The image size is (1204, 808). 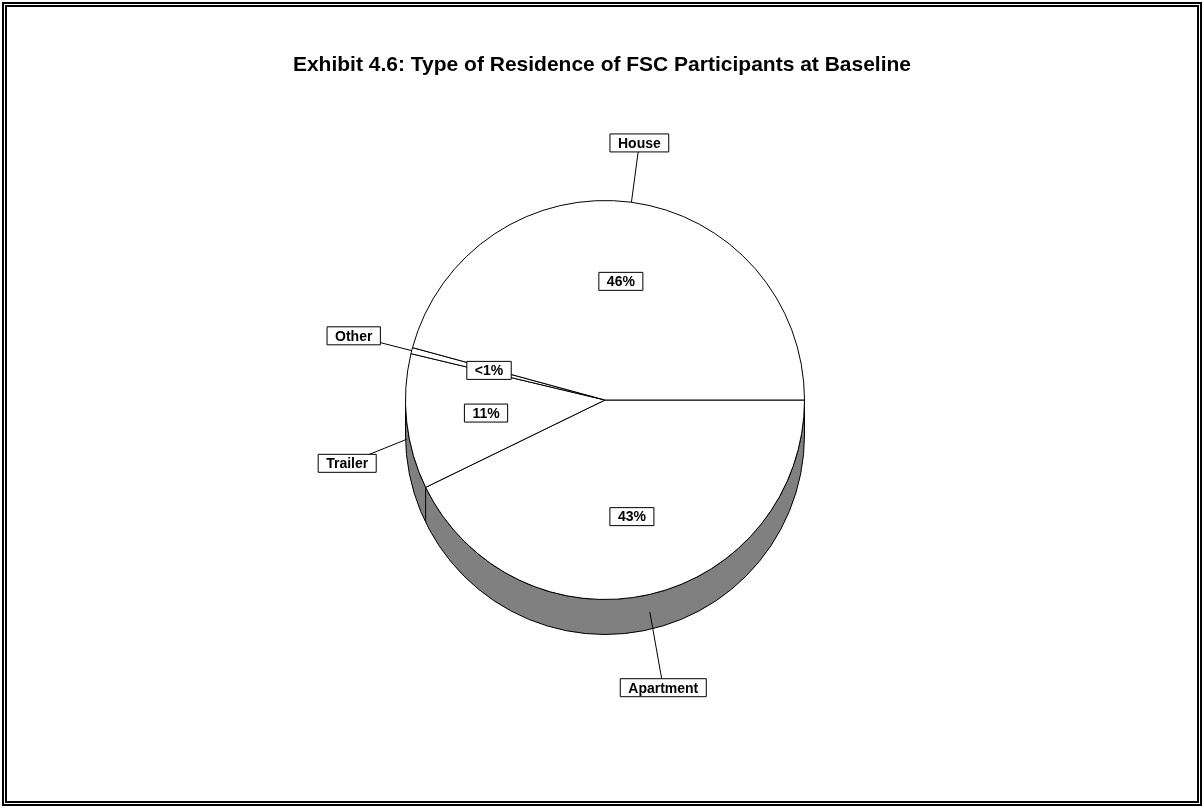 I want to click on chart-title: Exhibit 4.6: Type of Residence of FSC Participants at Baseline, so click(x=602, y=64).